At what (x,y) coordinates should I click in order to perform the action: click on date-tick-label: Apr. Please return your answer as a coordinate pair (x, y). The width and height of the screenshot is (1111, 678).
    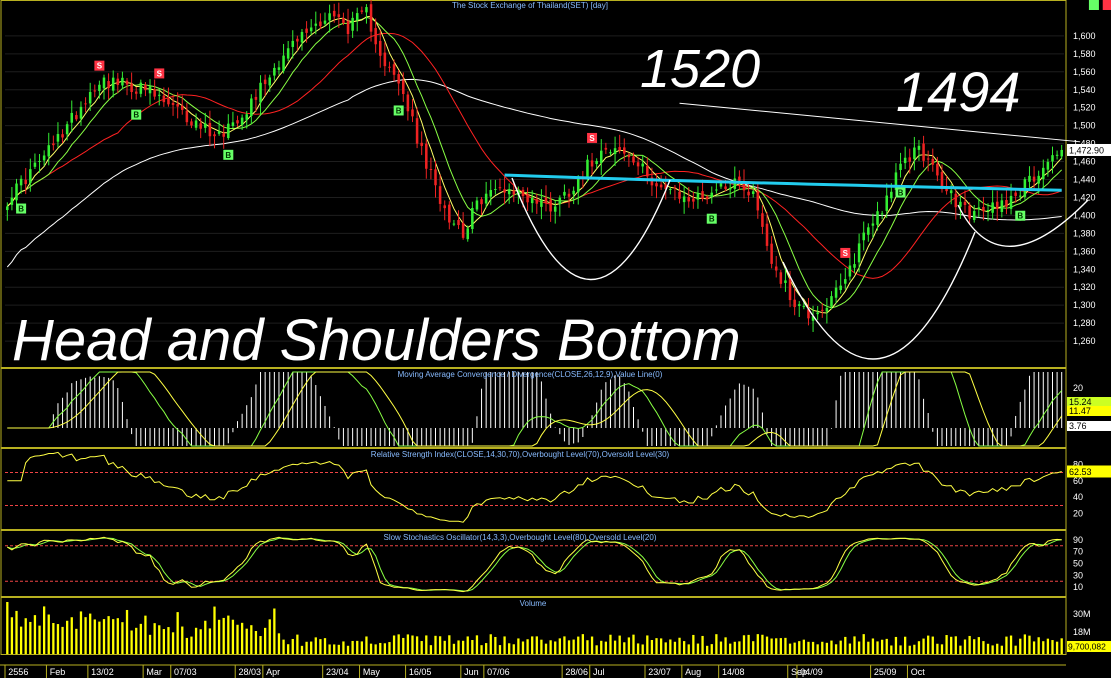
    Looking at the image, I should click on (273, 672).